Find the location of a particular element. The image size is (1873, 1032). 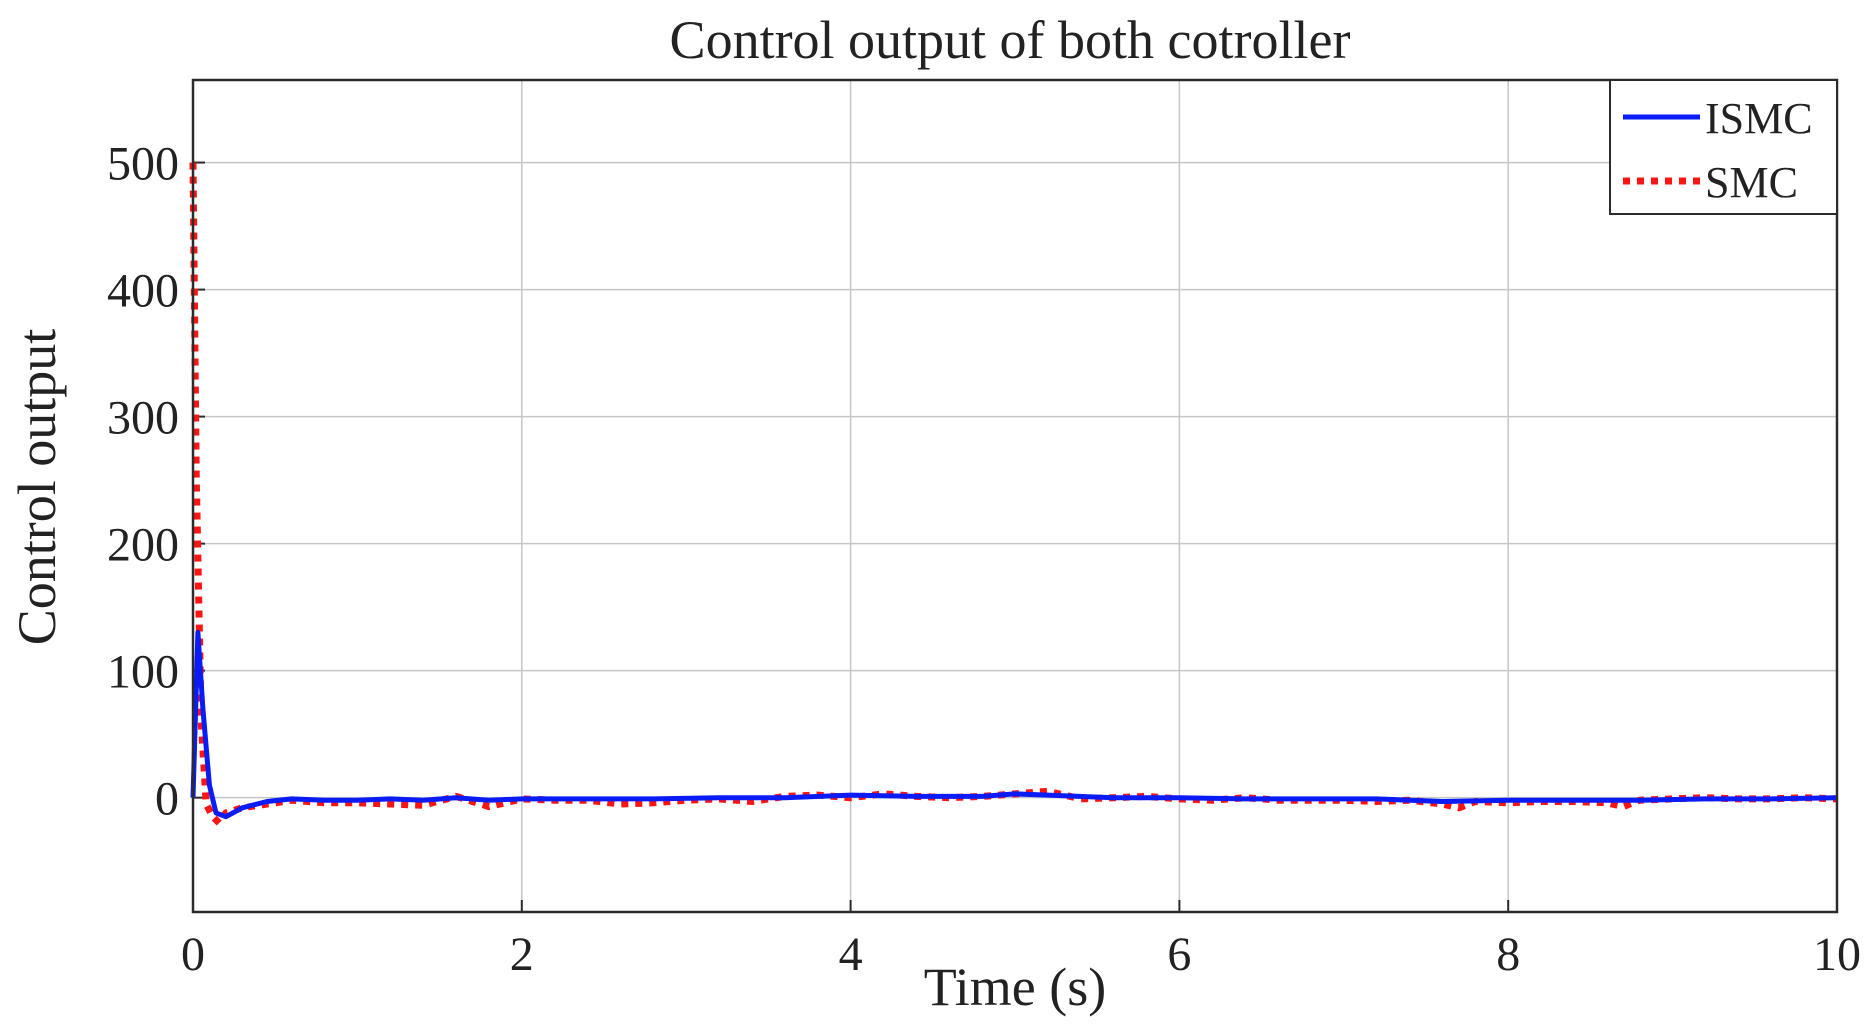

x-tick-label: 4 is located at coordinates (851, 954).